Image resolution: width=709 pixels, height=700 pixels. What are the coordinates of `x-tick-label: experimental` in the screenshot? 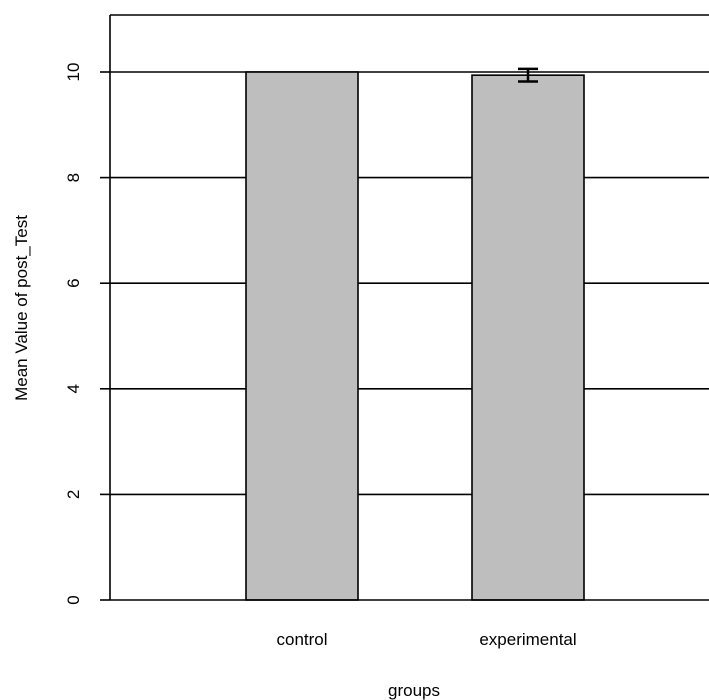 It's located at (527, 639).